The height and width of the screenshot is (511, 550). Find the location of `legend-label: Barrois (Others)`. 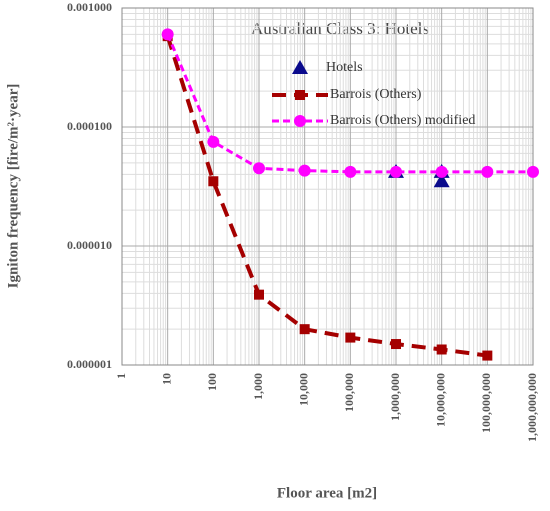

legend-label: Barrois (Others) is located at coordinates (376, 94).